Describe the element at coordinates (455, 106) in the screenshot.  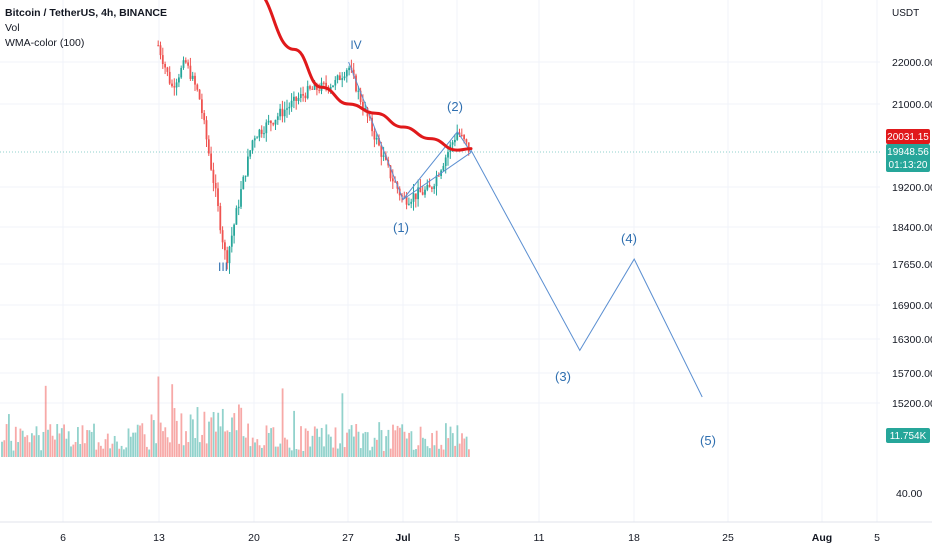
I see `wave-label-2: (2)` at that location.